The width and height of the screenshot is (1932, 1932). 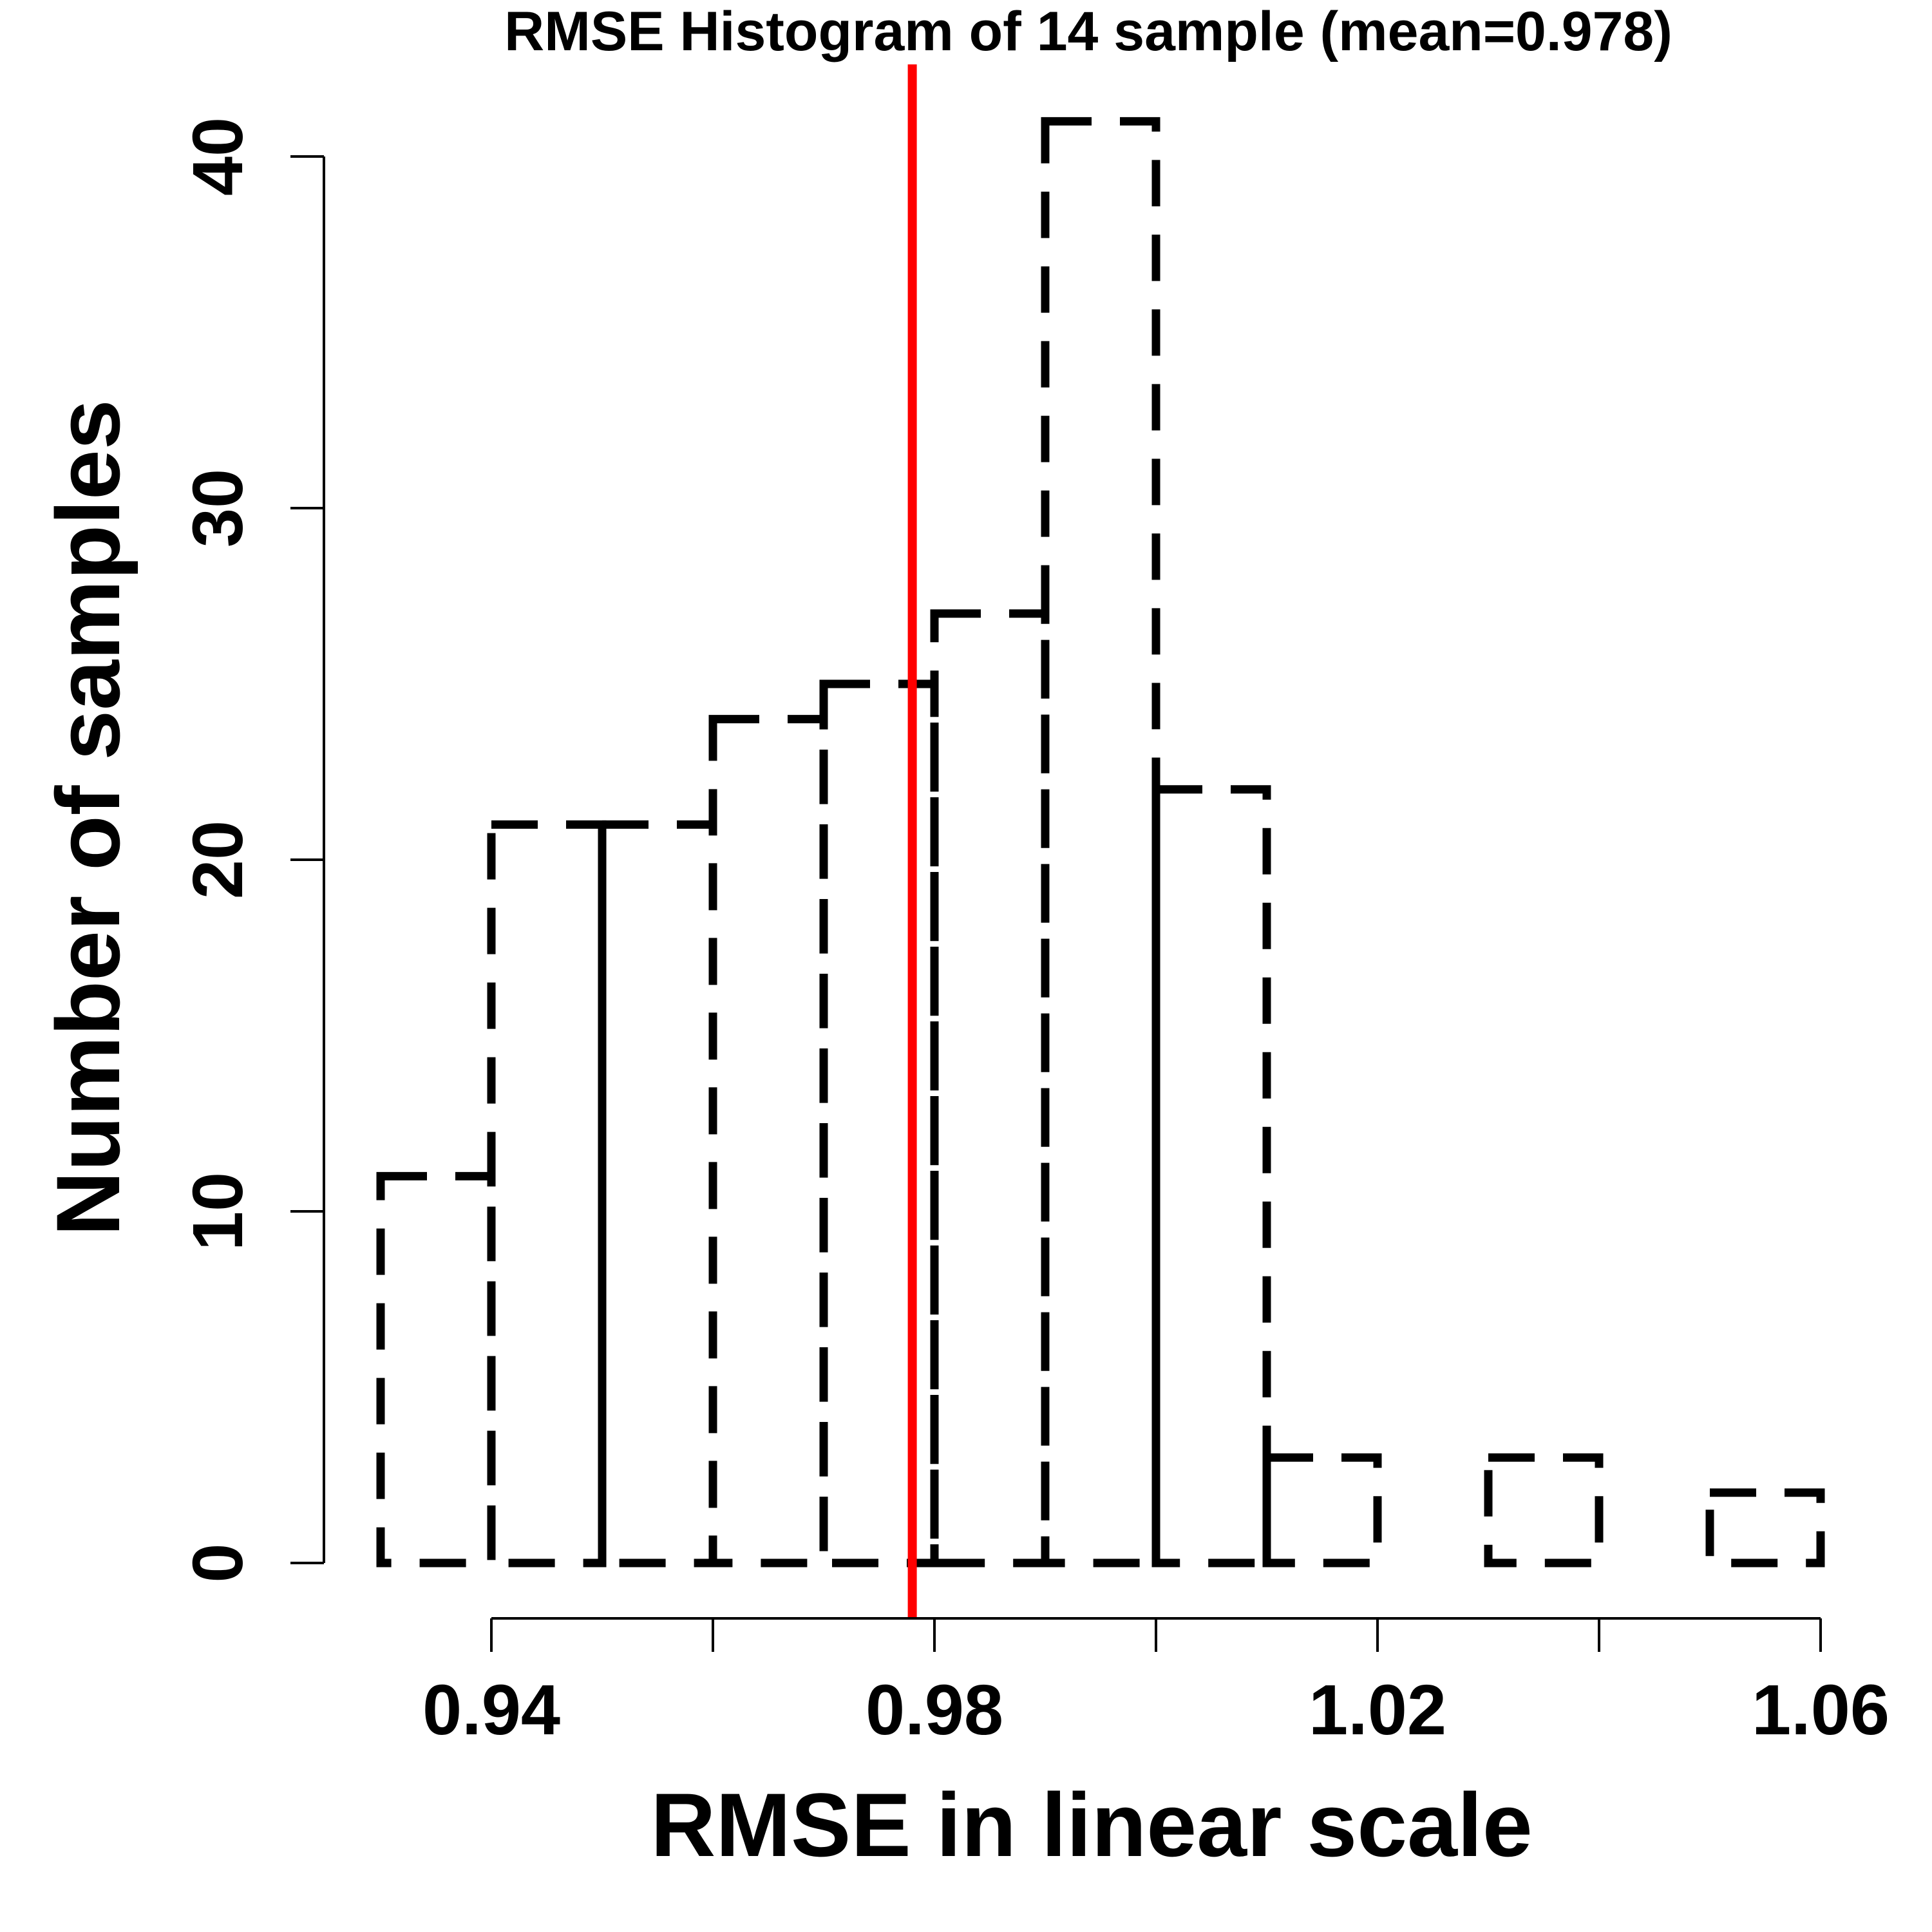 What do you see at coordinates (935, 1710) in the screenshot?
I see `x-tick-label-1: 0.98` at bounding box center [935, 1710].